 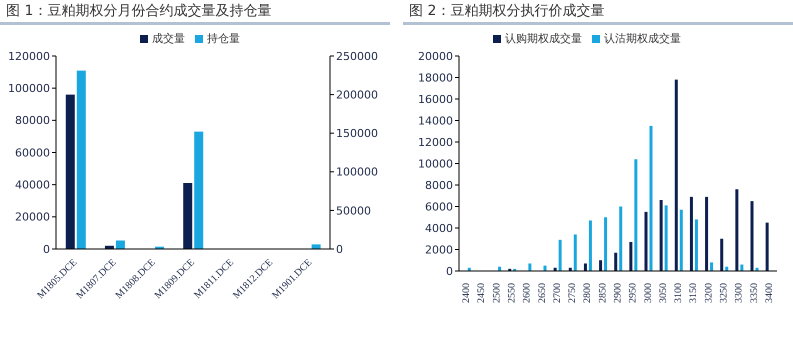 What do you see at coordinates (357, 133) in the screenshot?
I see `y2-tick-label: 150000` at bounding box center [357, 133].